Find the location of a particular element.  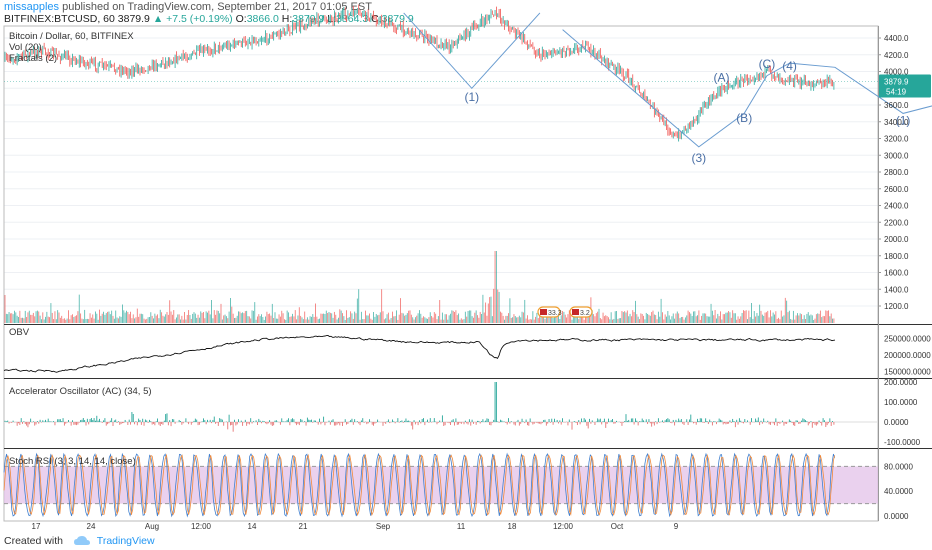

time-tick-label: Sep is located at coordinates (383, 526).